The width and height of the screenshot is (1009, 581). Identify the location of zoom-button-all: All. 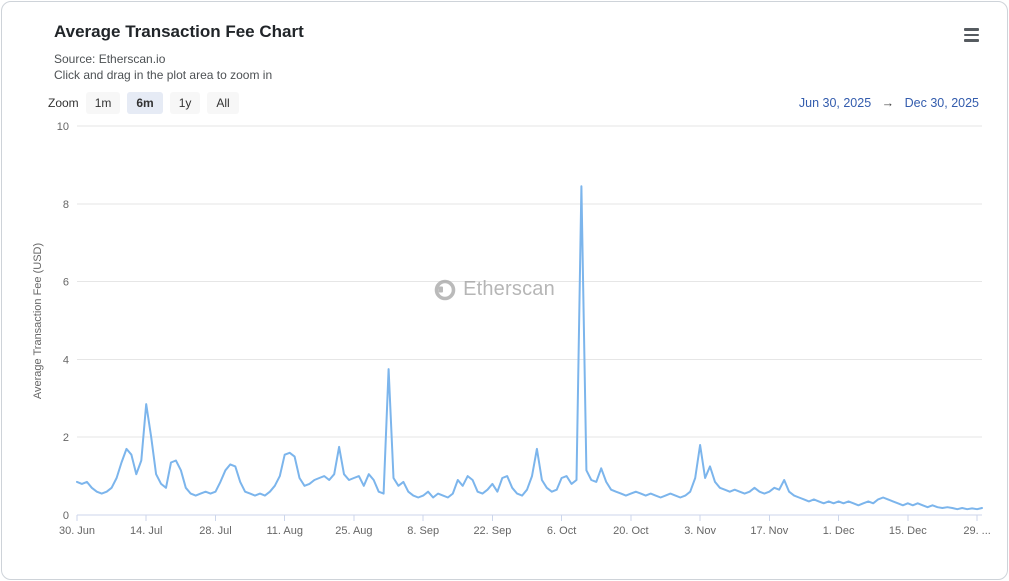
(223, 103).